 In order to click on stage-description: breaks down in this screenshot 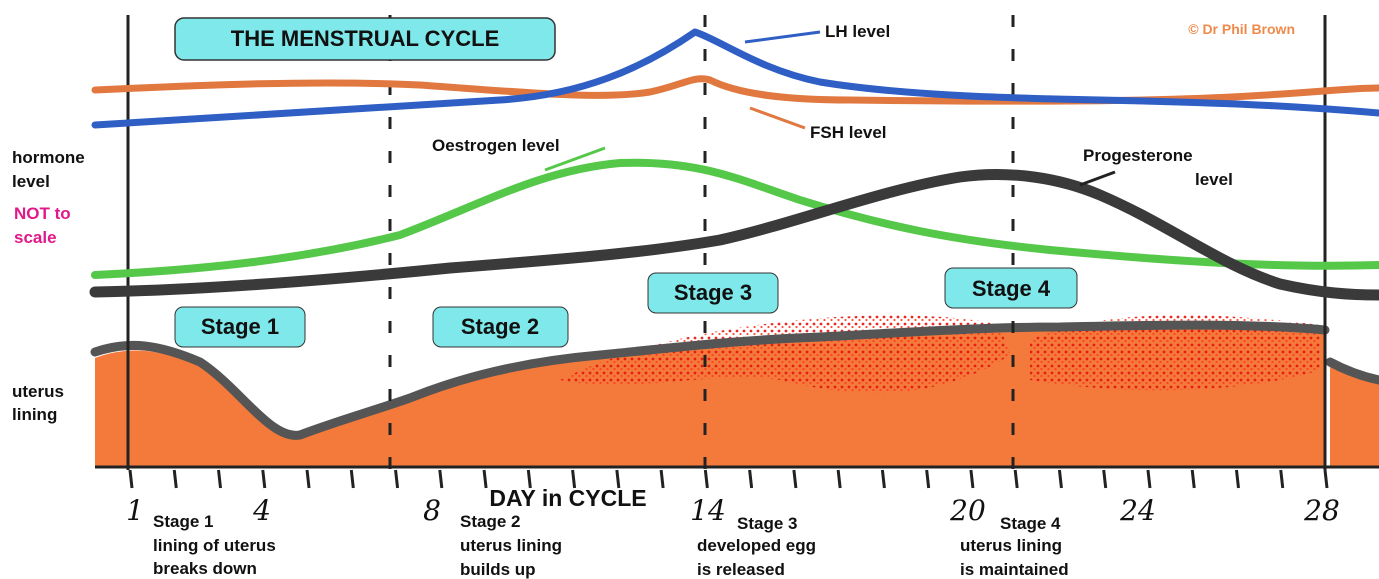, I will do `click(205, 568)`.